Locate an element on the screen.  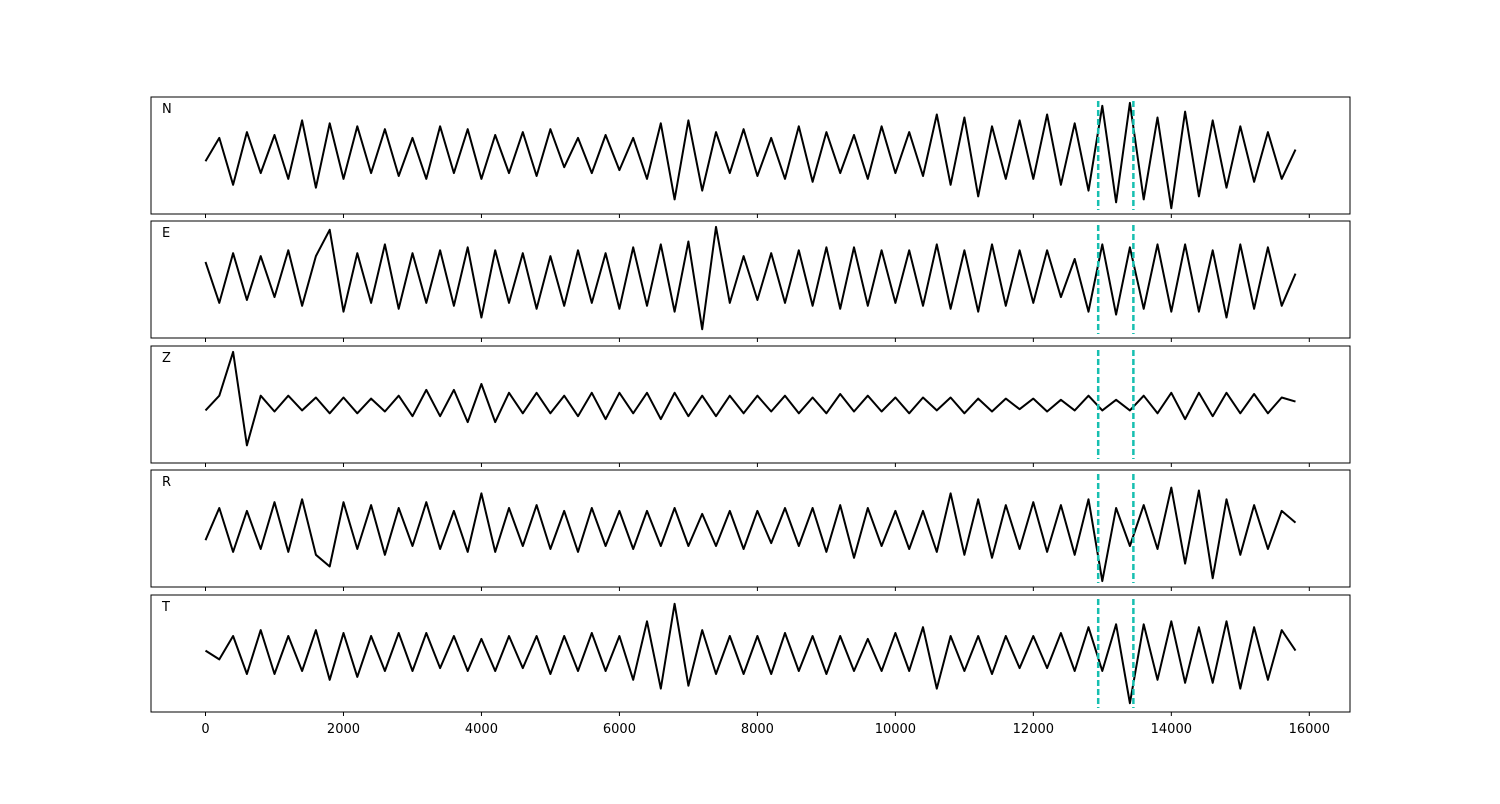
x-tick-label: 14000 is located at coordinates (1171, 729).